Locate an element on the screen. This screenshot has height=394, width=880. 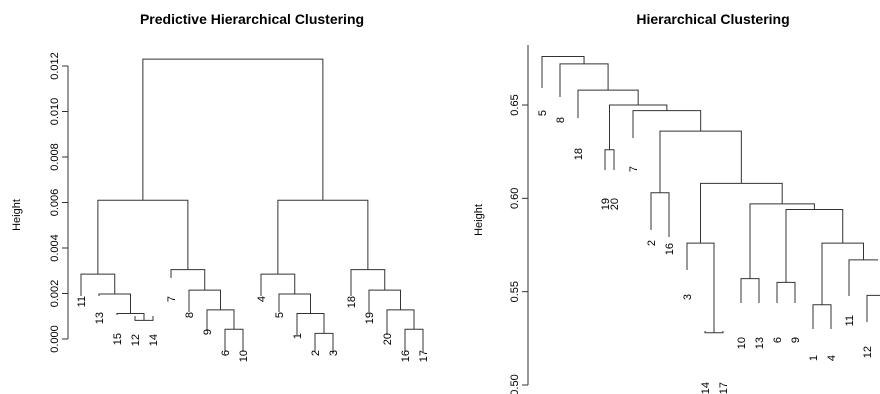
chart2-leaf-label: 16 is located at coordinates (670, 249).